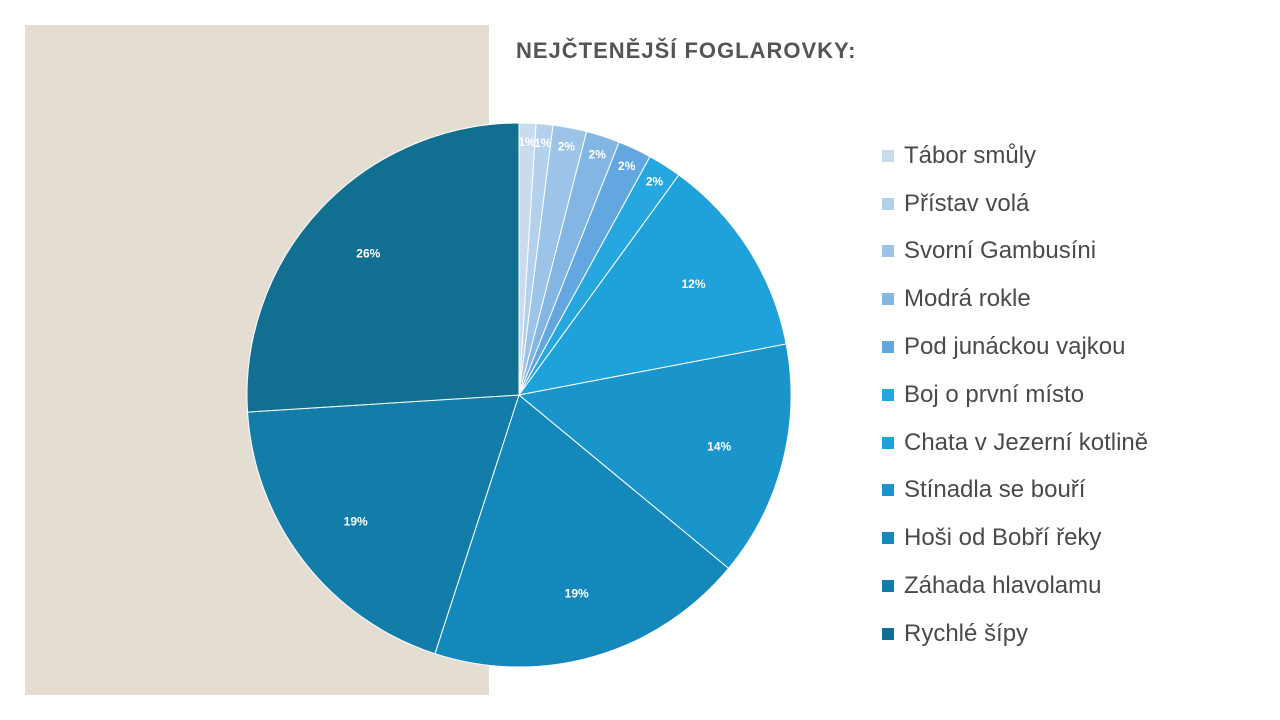  I want to click on legend-label: Chata v Jezerní kotlině, so click(1026, 442).